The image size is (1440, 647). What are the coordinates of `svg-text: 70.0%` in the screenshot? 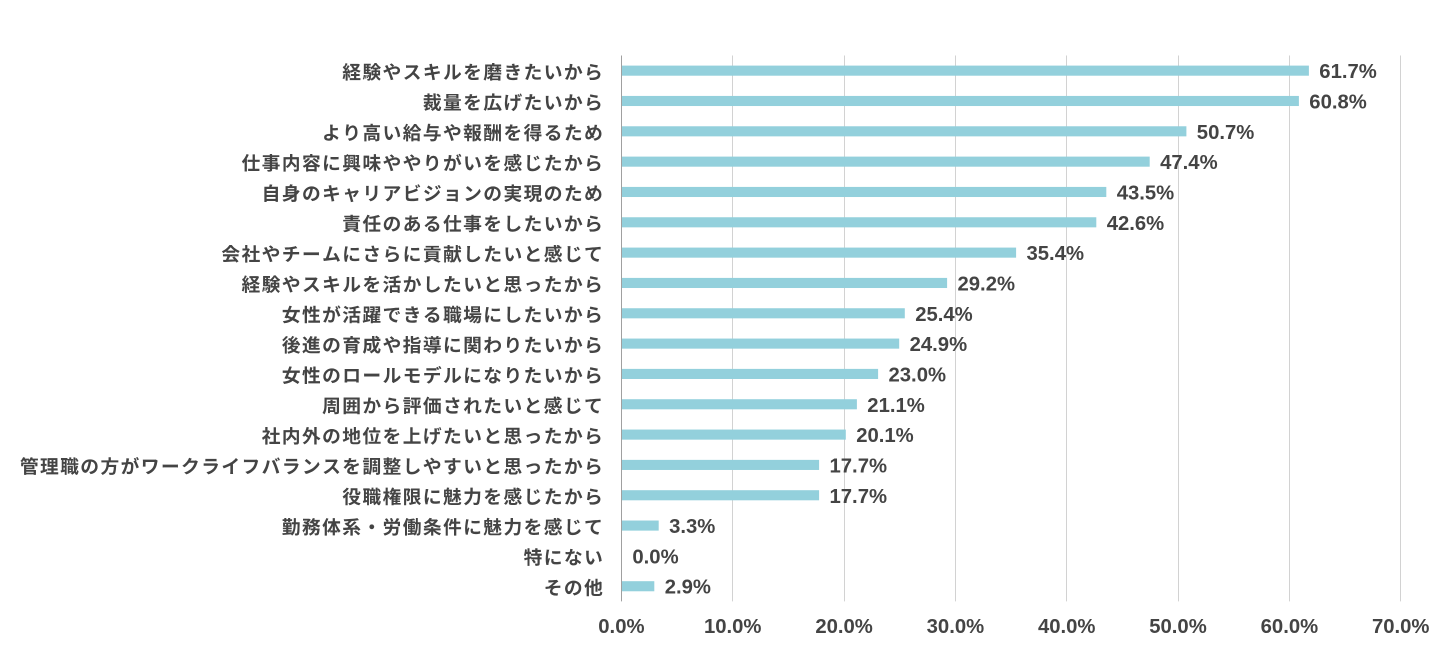 It's located at (1401, 627).